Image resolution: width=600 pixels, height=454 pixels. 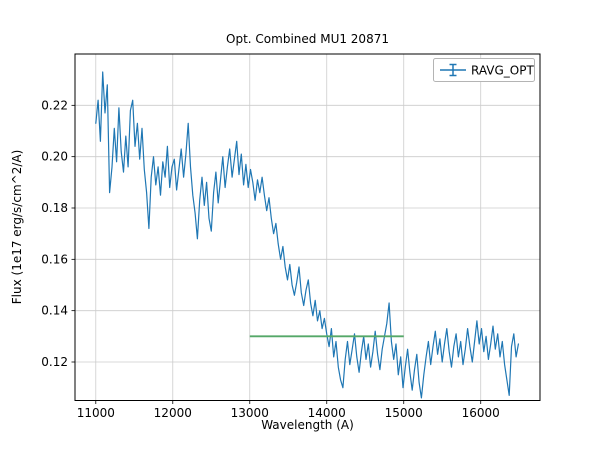 I want to click on x-tick-label: 11000, so click(x=96, y=413).